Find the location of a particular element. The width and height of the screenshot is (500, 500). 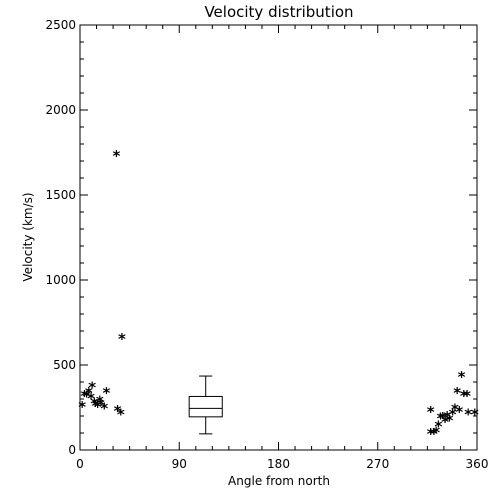

boxplot is located at coordinates (205, 405).